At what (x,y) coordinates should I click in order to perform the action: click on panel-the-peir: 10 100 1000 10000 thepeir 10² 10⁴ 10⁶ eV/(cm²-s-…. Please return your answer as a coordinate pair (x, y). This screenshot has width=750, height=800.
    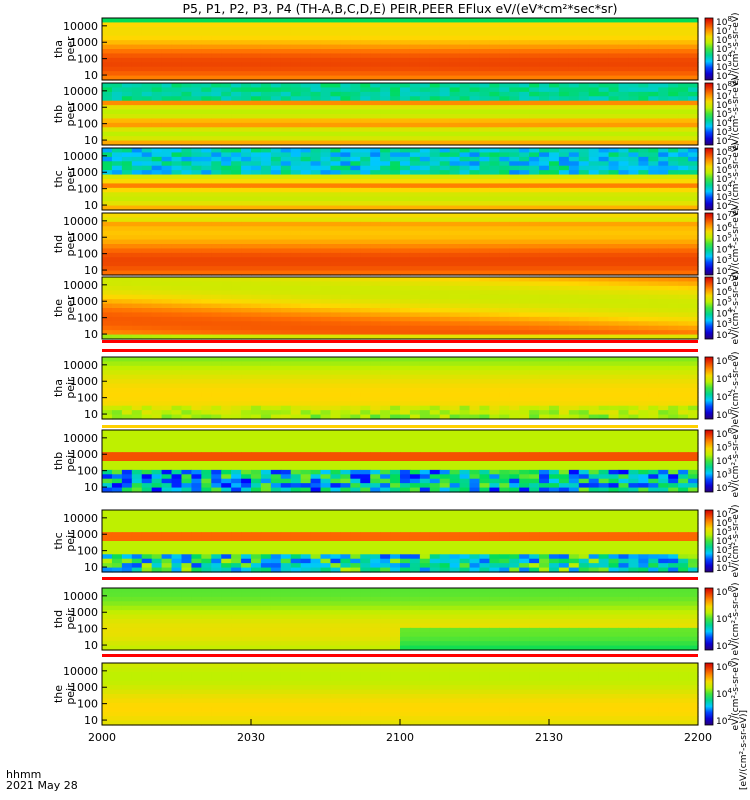
    Looking at the image, I should click on (396, 693).